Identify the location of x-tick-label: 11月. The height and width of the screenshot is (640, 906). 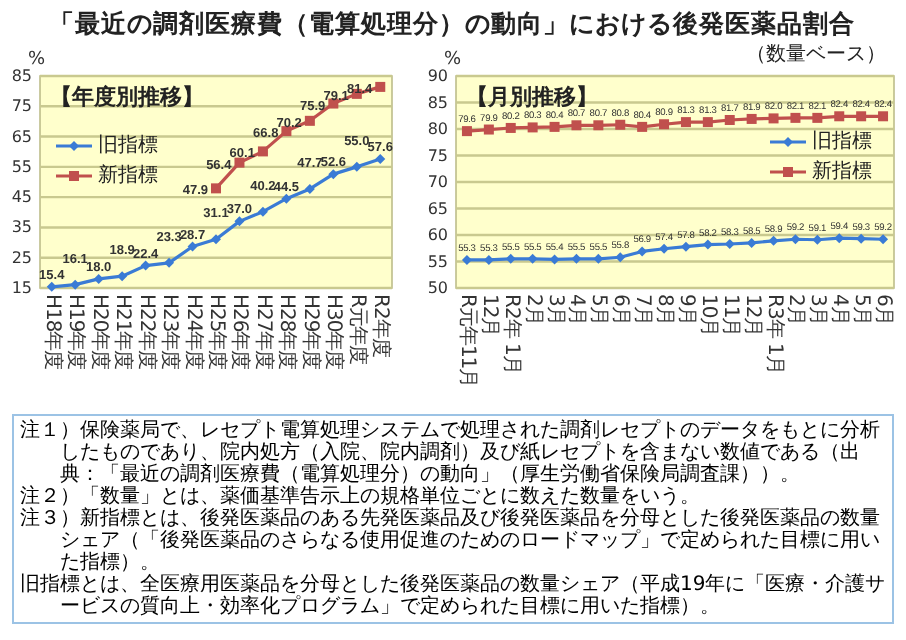
(729, 315).